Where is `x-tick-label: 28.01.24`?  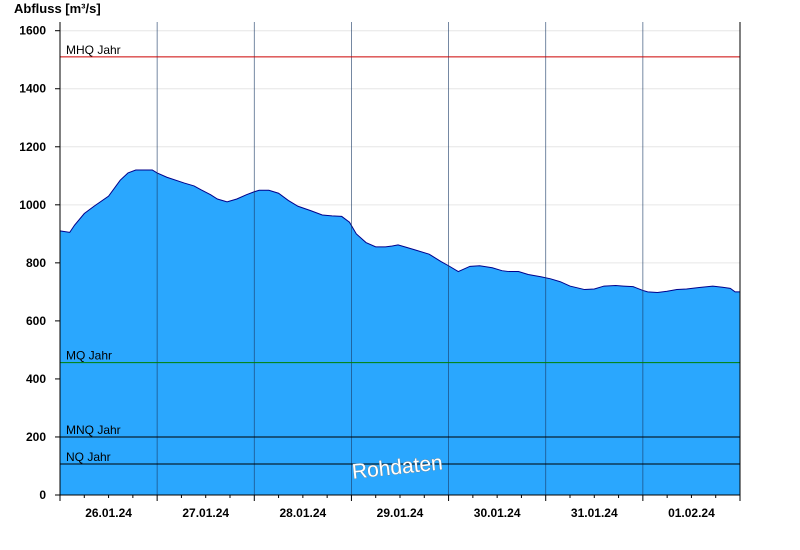 x-tick-label: 28.01.24 is located at coordinates (302, 513).